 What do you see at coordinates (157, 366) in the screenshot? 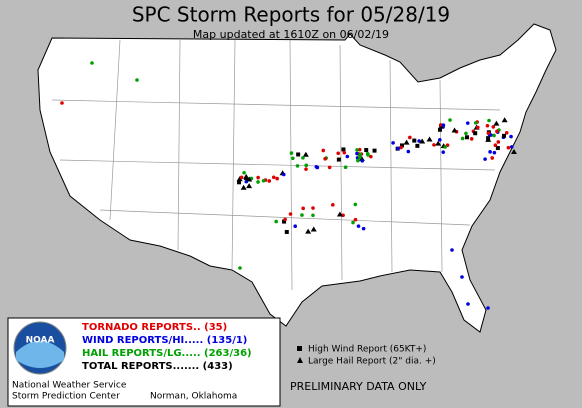
I see `legend-item: TOTAL REPORTS....... (433)` at bounding box center [157, 366].